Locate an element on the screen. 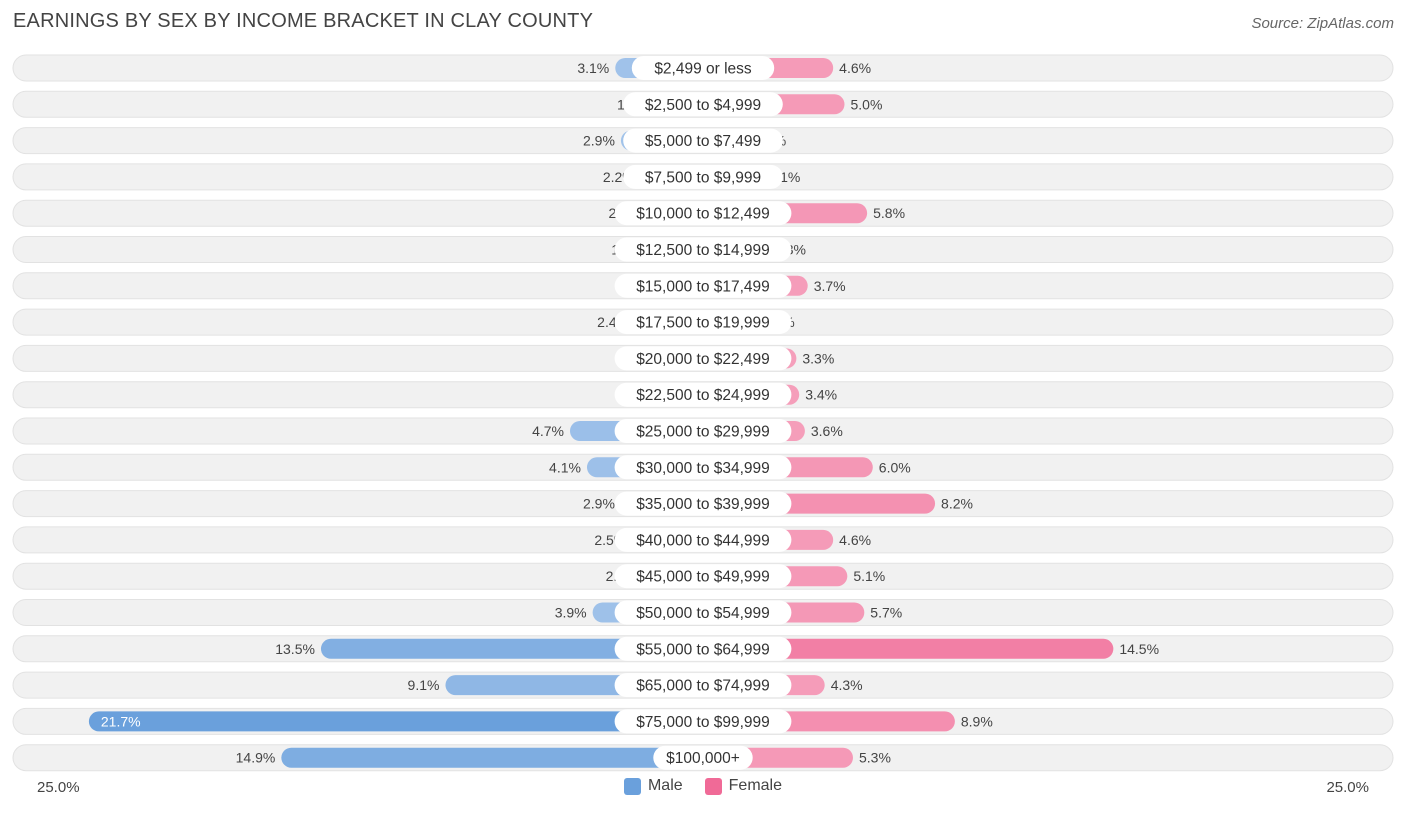  category-label: $35,000 to $39,999 is located at coordinates (703, 504).